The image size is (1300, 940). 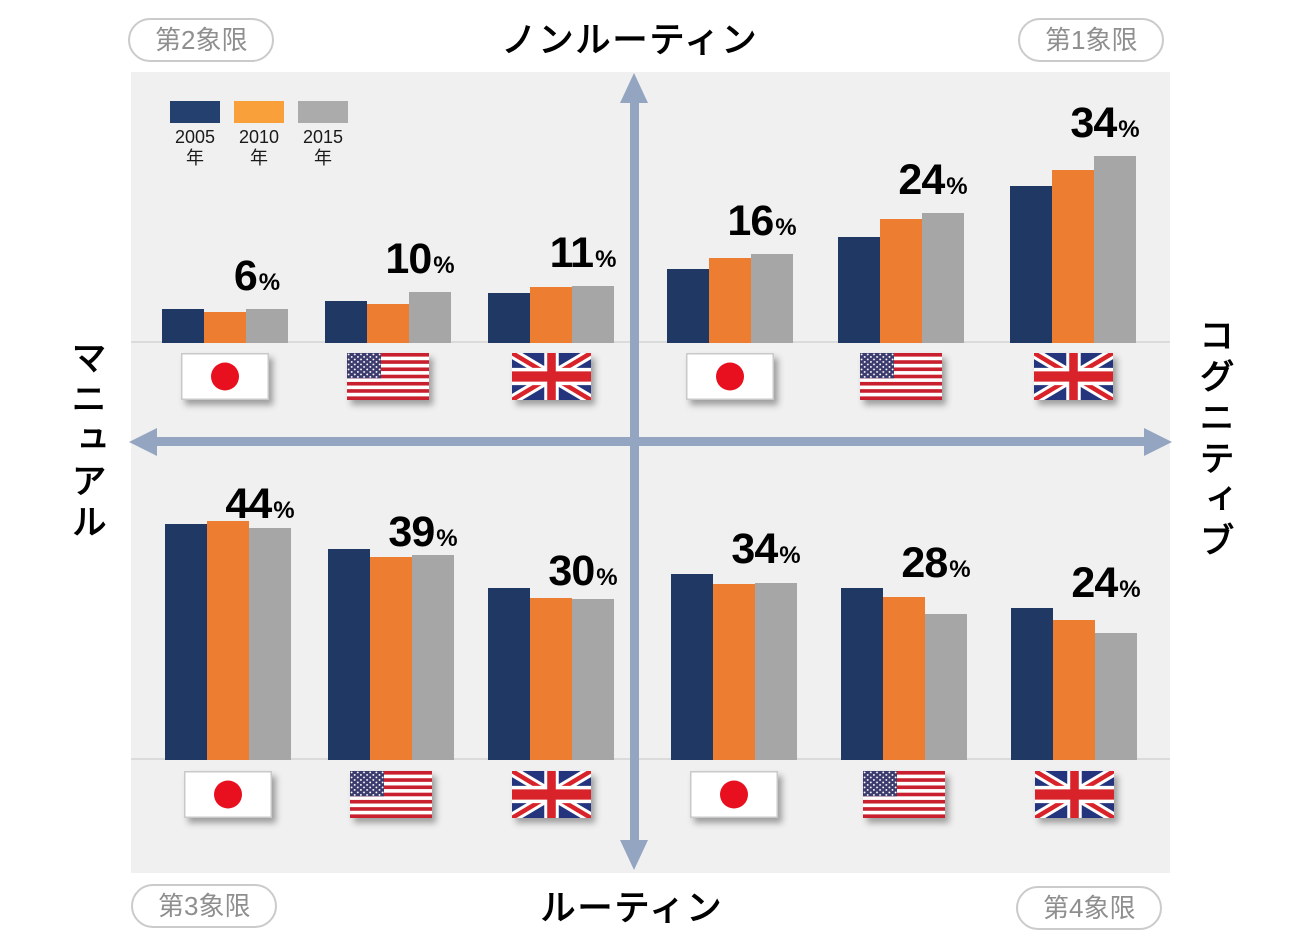 I want to click on bar-bottom-right-usa-2010, so click(x=904, y=678).